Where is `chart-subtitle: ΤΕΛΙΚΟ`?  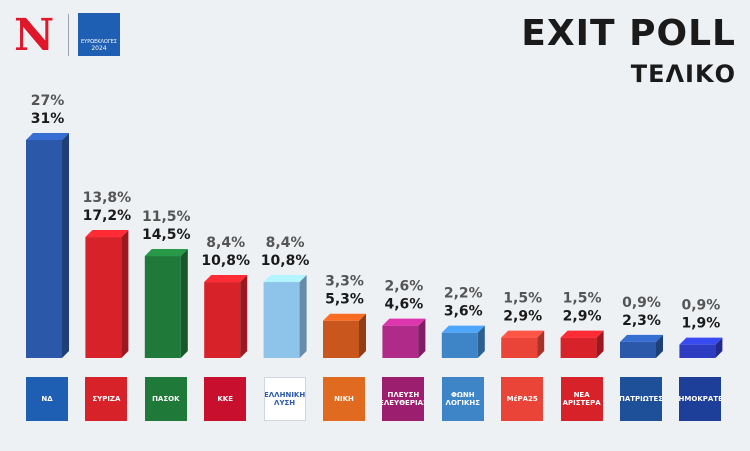
chart-subtitle: ΤΕΛΙΚΟ is located at coordinates (683, 74).